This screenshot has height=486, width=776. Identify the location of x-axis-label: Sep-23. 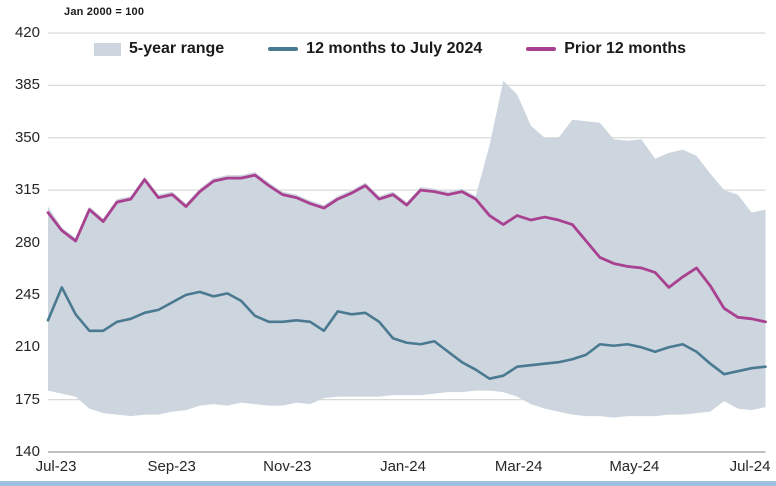
(171, 466).